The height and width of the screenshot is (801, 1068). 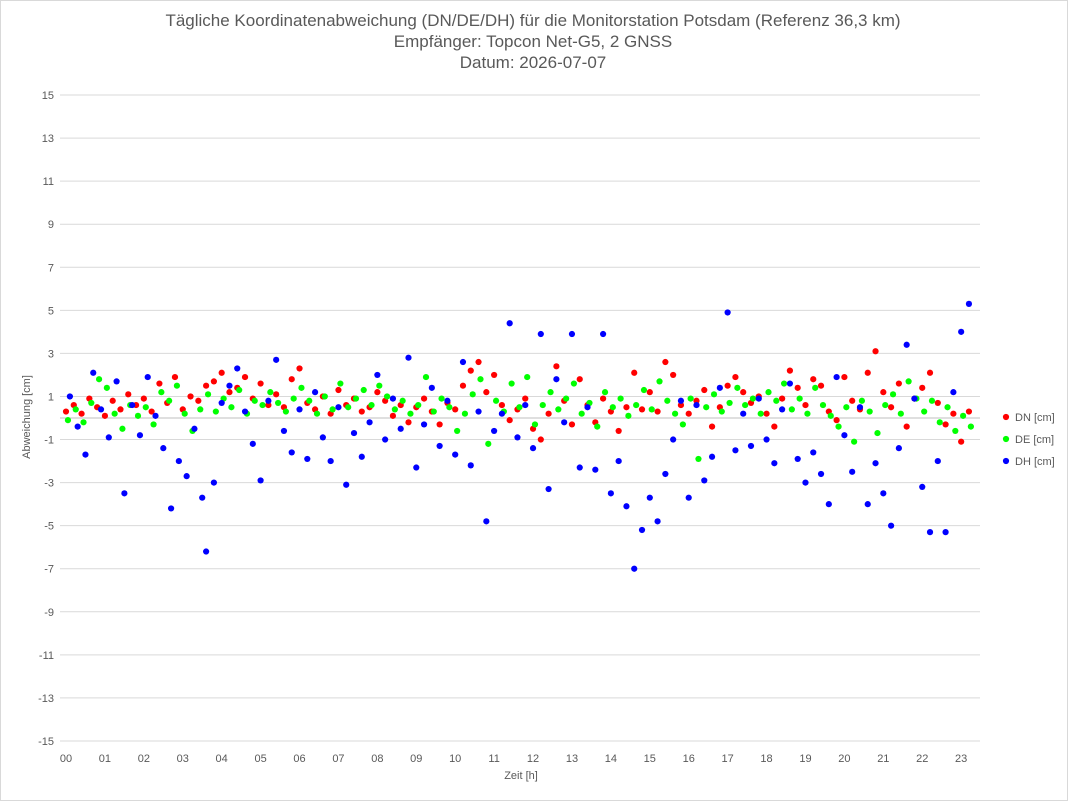 I want to click on x-tick-label: 06, so click(x=299, y=759).